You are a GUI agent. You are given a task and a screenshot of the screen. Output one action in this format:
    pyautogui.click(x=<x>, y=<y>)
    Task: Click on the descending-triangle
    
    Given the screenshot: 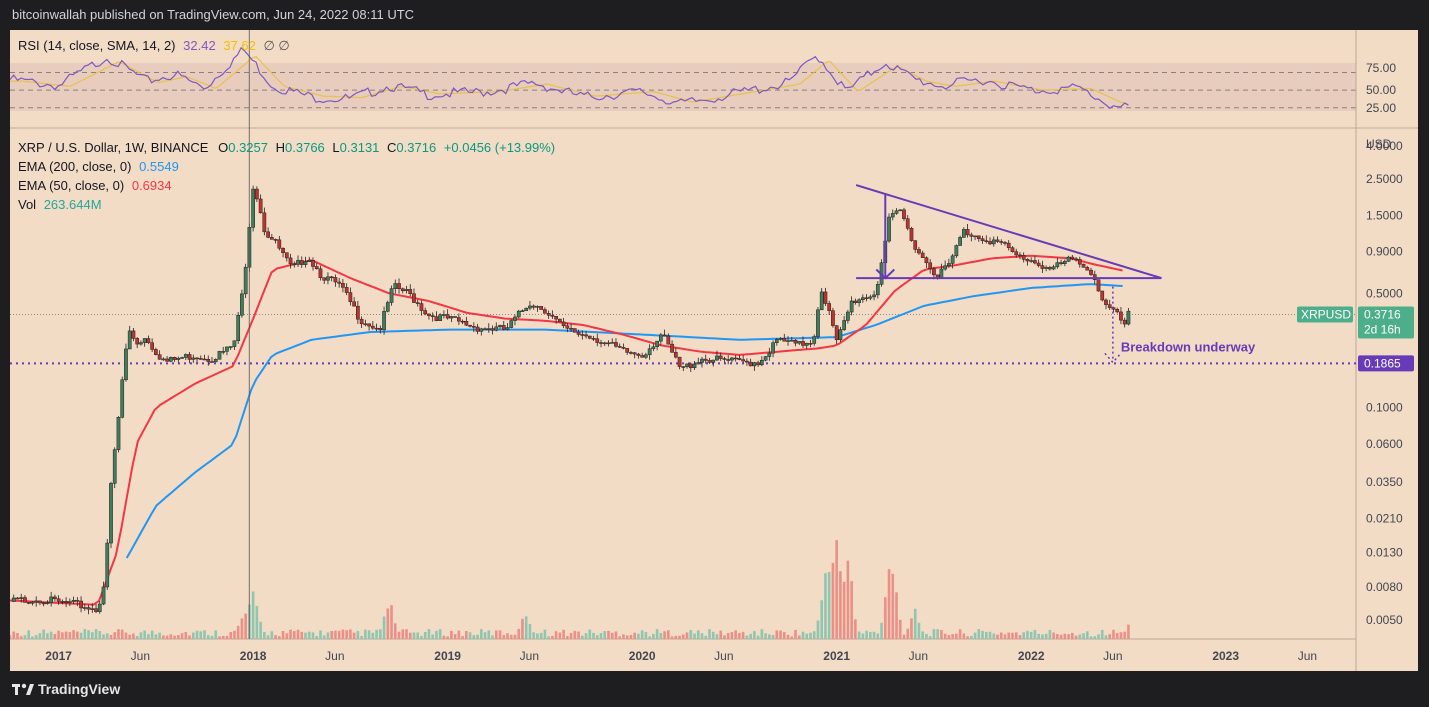 What is the action you would take?
    pyautogui.click(x=1008, y=232)
    